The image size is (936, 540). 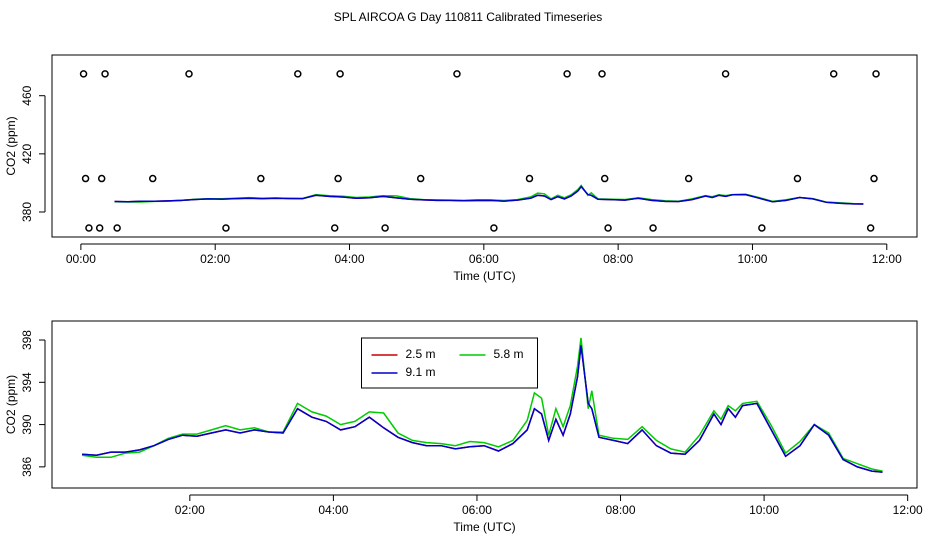 I want to click on y-tick-label: 380, so click(x=27, y=212).